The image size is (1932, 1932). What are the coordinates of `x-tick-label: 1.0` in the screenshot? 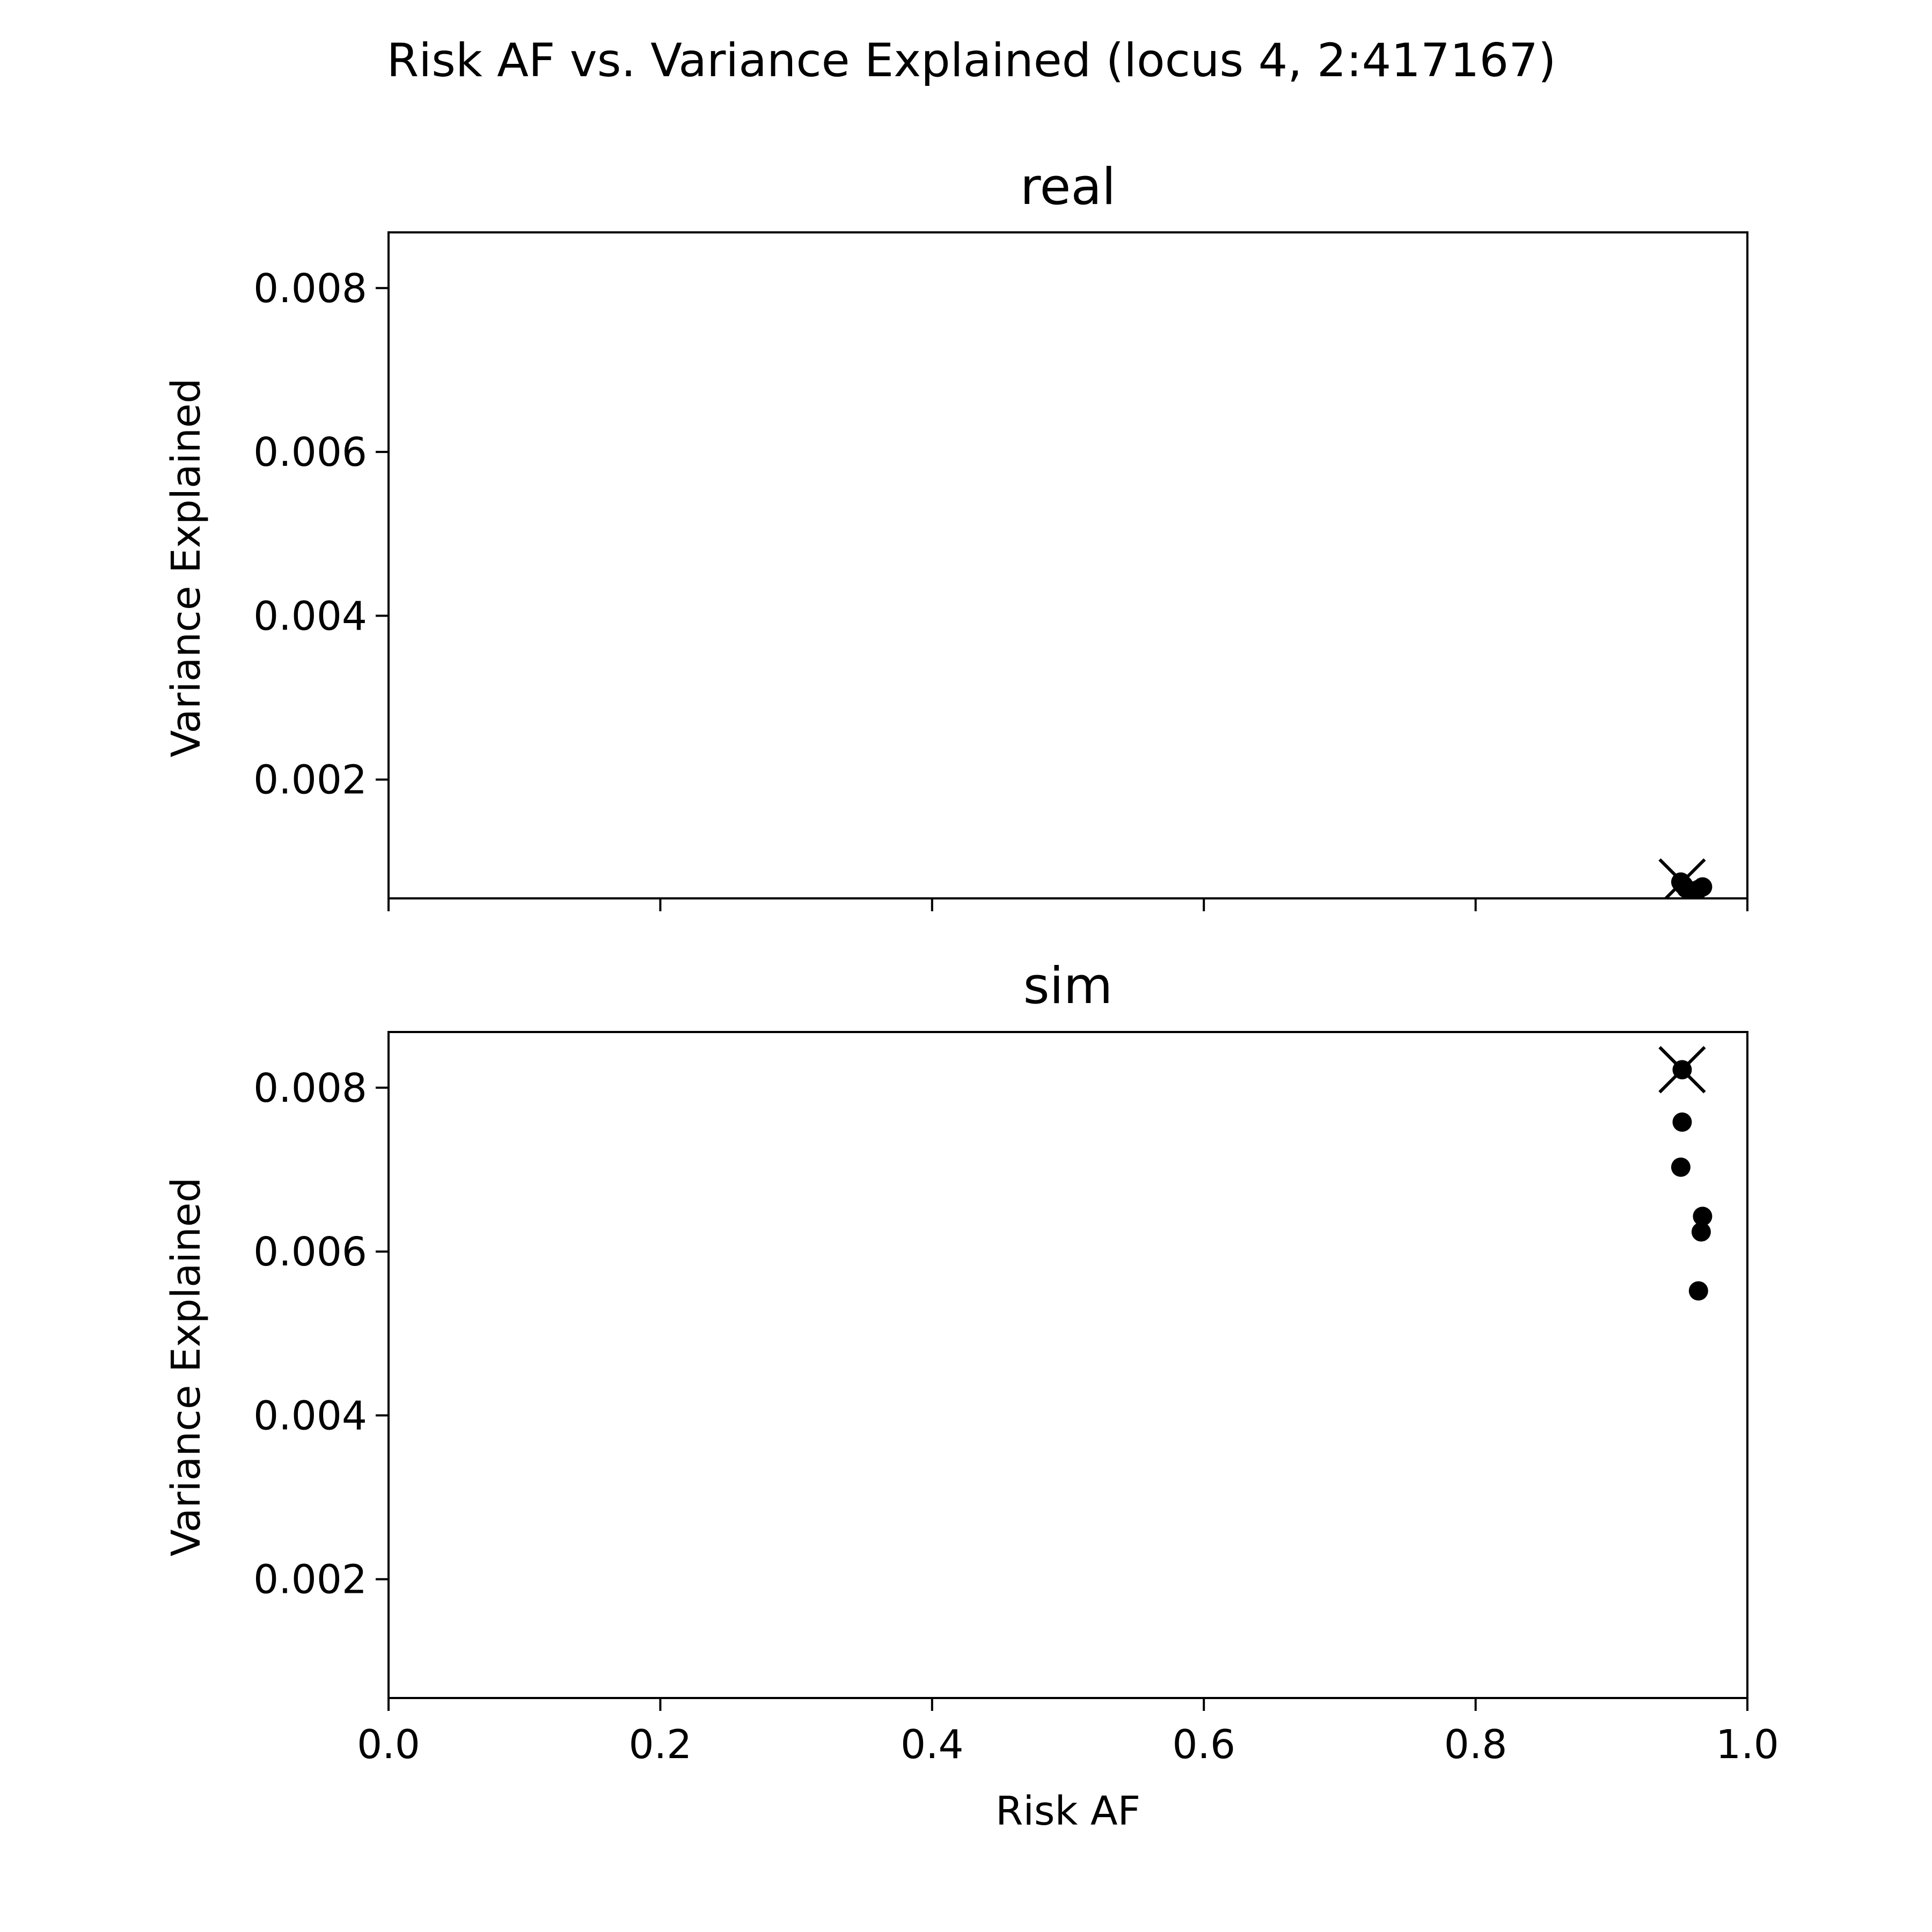 It's located at (1747, 1745).